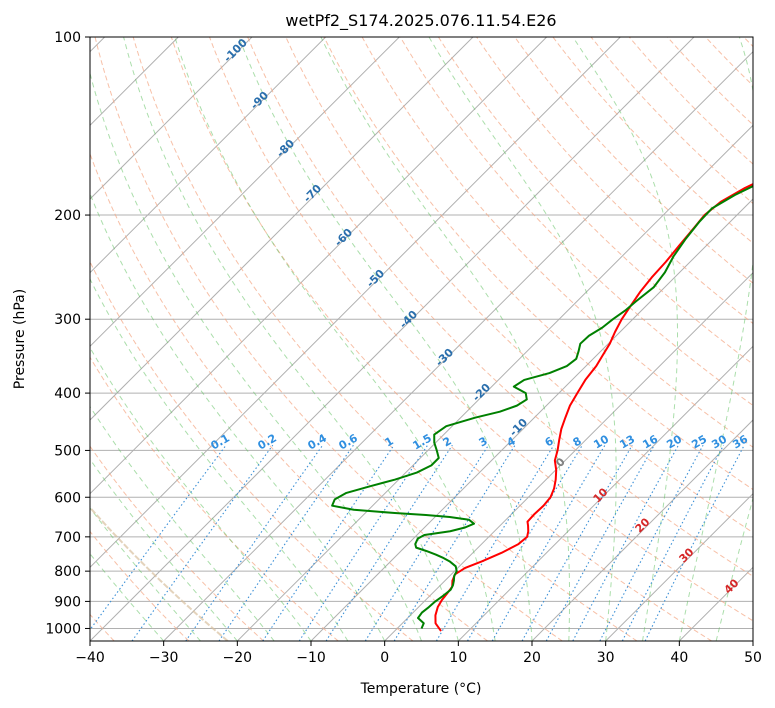  Describe the element at coordinates (67, 451) in the screenshot. I see `y-tick-label: 500` at that location.